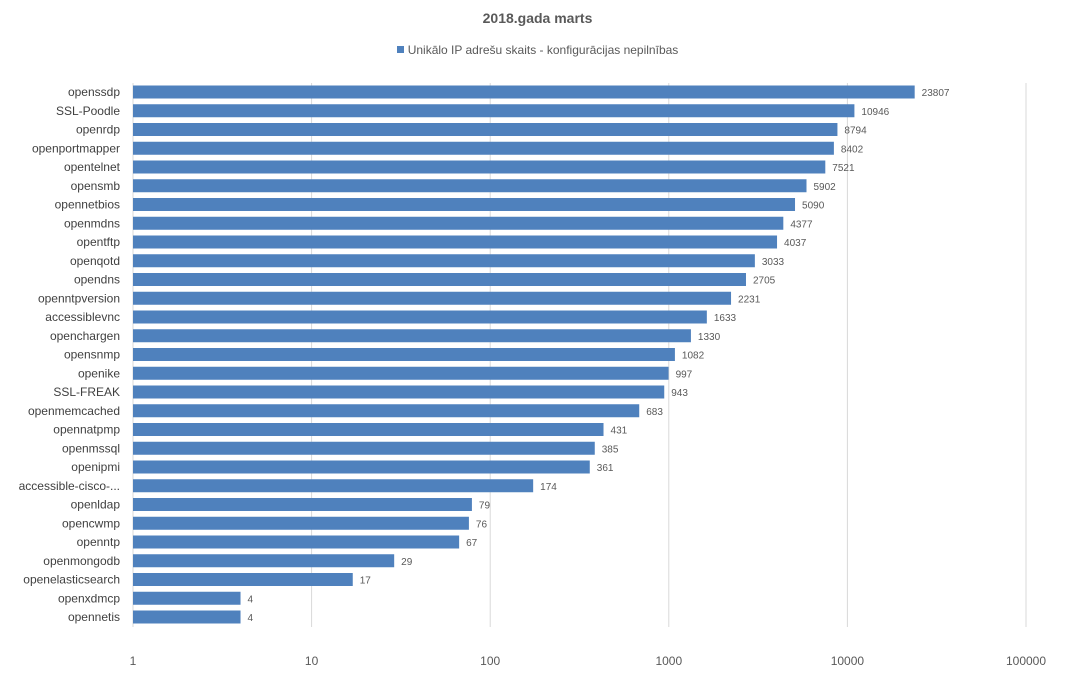 This screenshot has height=681, width=1075. Describe the element at coordinates (709, 337) in the screenshot. I see `data-label: 1330` at that location.